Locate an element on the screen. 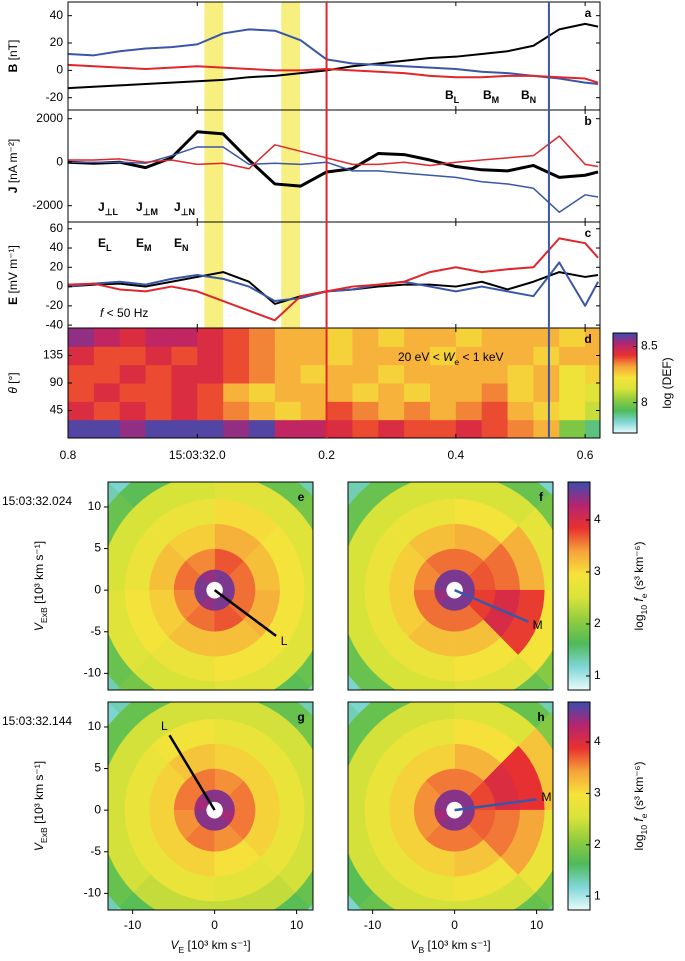 This screenshot has height=961, width=685. annotation: f < 50 Hz is located at coordinates (124, 313).